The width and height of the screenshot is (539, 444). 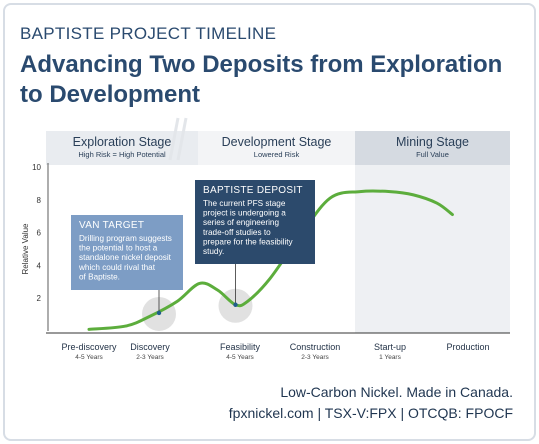 I want to click on x-tick-label: Production, so click(x=467, y=347).